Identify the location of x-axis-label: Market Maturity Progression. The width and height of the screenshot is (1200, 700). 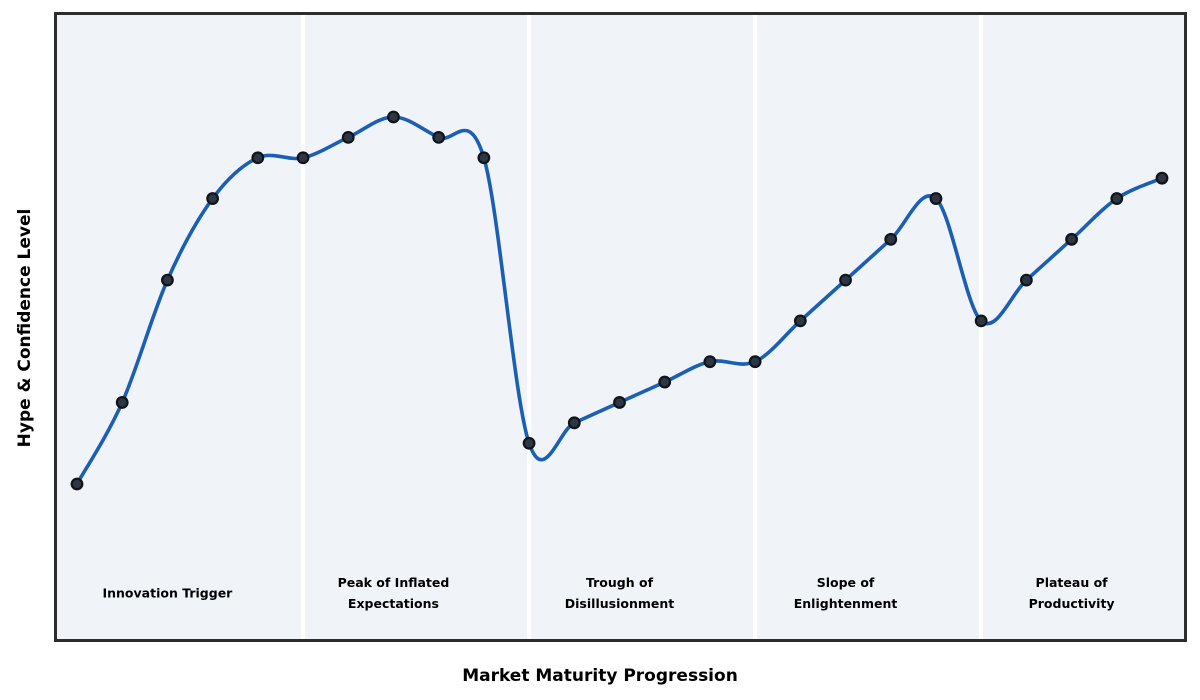
(600, 676).